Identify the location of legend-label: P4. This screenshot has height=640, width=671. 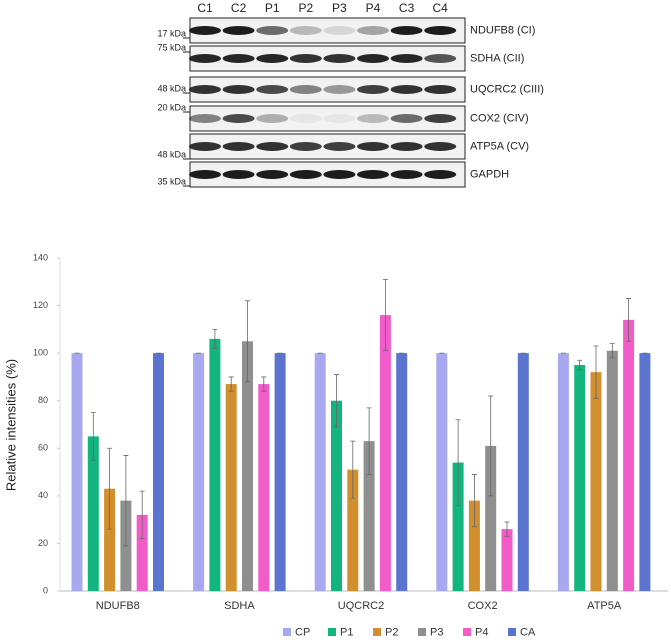
(481, 632).